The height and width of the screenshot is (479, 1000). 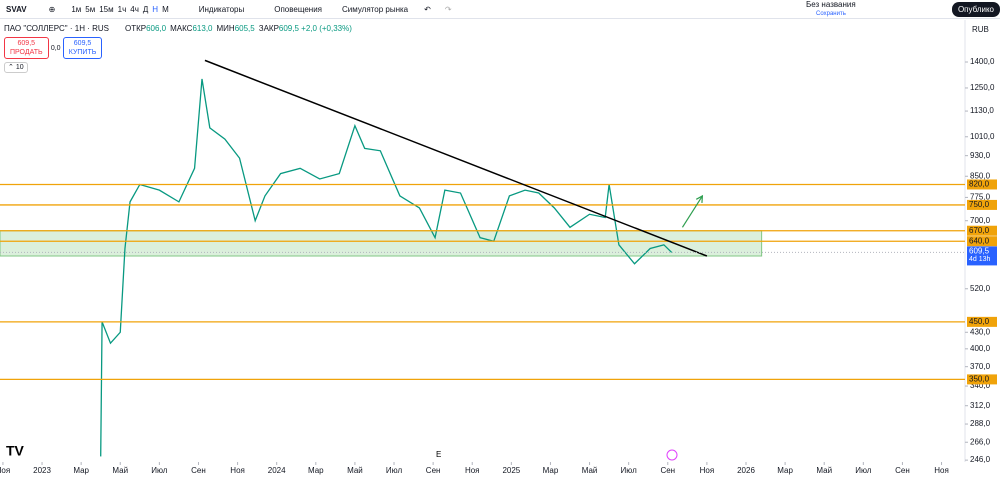 What do you see at coordinates (288, 28) in the screenshot?
I see `ohlc-value: 609,5` at bounding box center [288, 28].